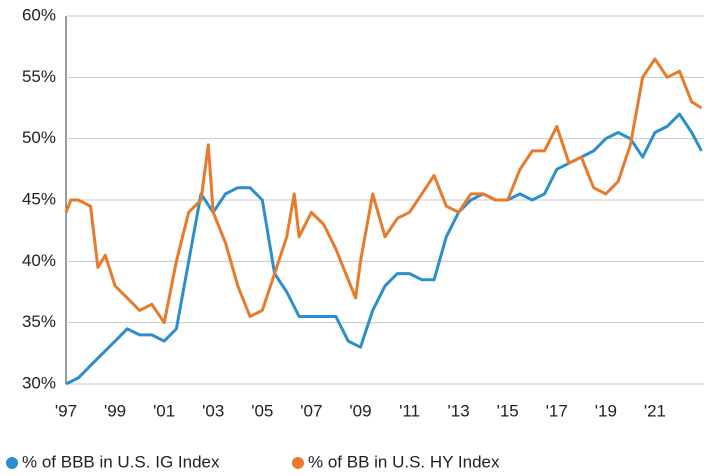 The width and height of the screenshot is (704, 476). Describe the element at coordinates (39, 76) in the screenshot. I see `y-tick-label: 55%` at that location.